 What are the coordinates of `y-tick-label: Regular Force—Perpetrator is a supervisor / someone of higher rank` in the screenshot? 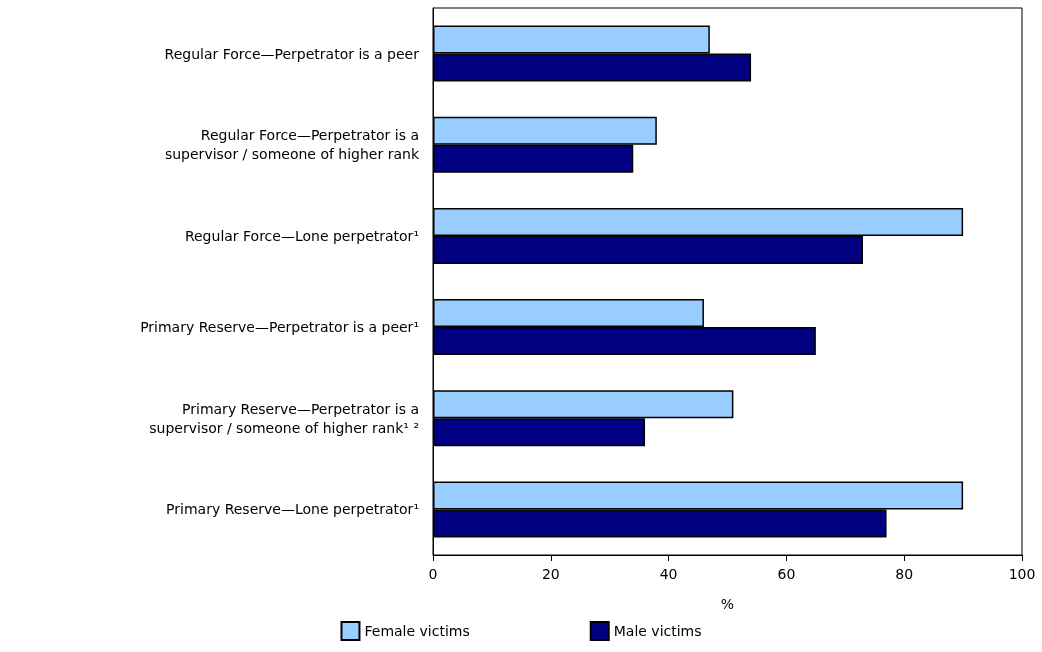 It's located at (292, 145).